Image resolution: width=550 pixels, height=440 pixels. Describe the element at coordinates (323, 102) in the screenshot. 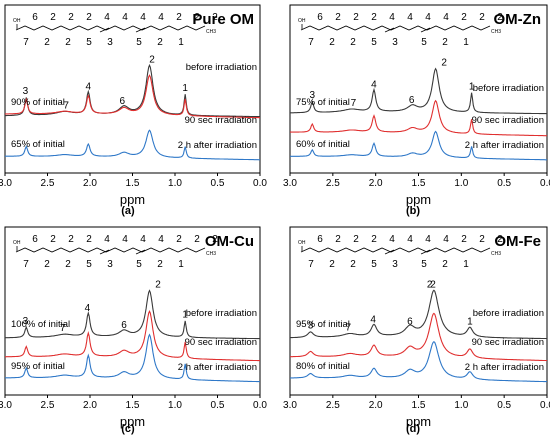

I see `series-annotation: 75% of initial` at that location.